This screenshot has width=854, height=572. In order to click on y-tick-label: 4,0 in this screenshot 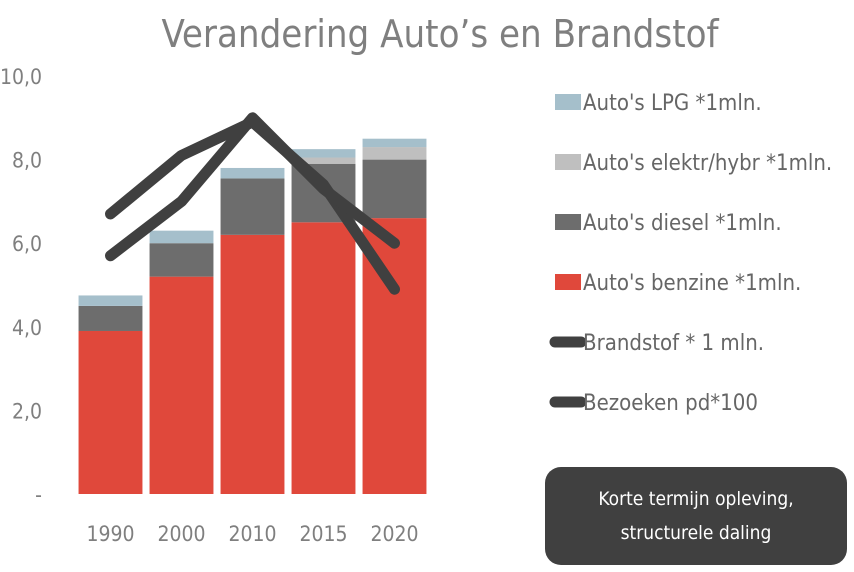, I will do `click(27, 328)`.